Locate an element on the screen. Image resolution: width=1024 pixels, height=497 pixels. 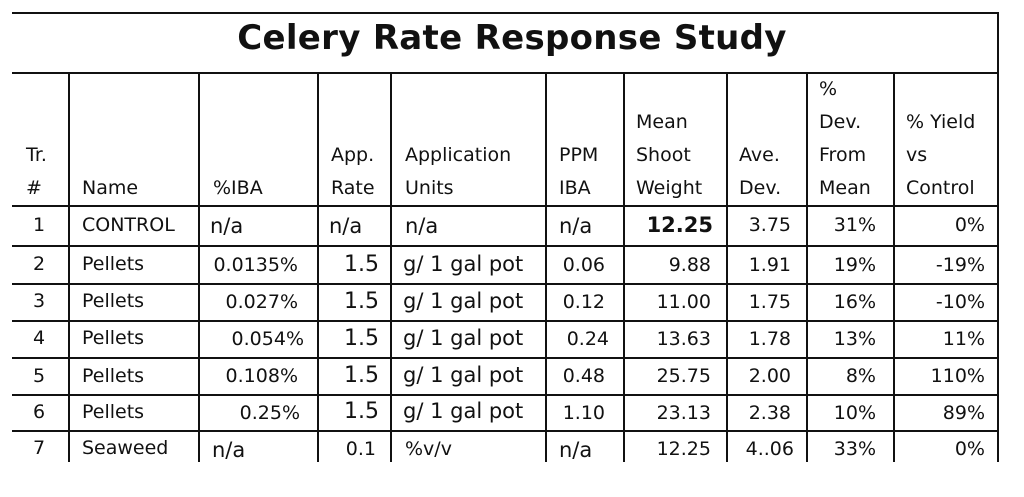
cell-rate: n/a is located at coordinates (346, 226).